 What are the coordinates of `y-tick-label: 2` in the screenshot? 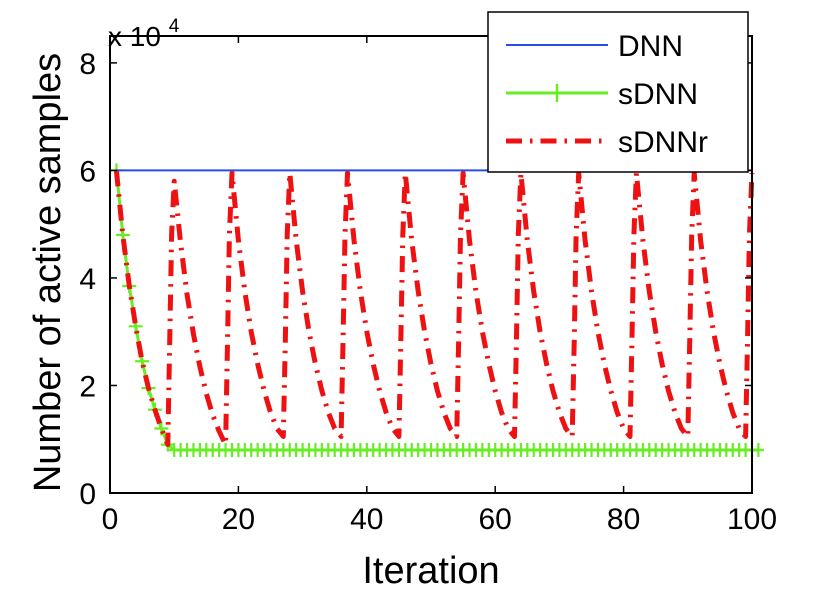 It's located at (87, 386).